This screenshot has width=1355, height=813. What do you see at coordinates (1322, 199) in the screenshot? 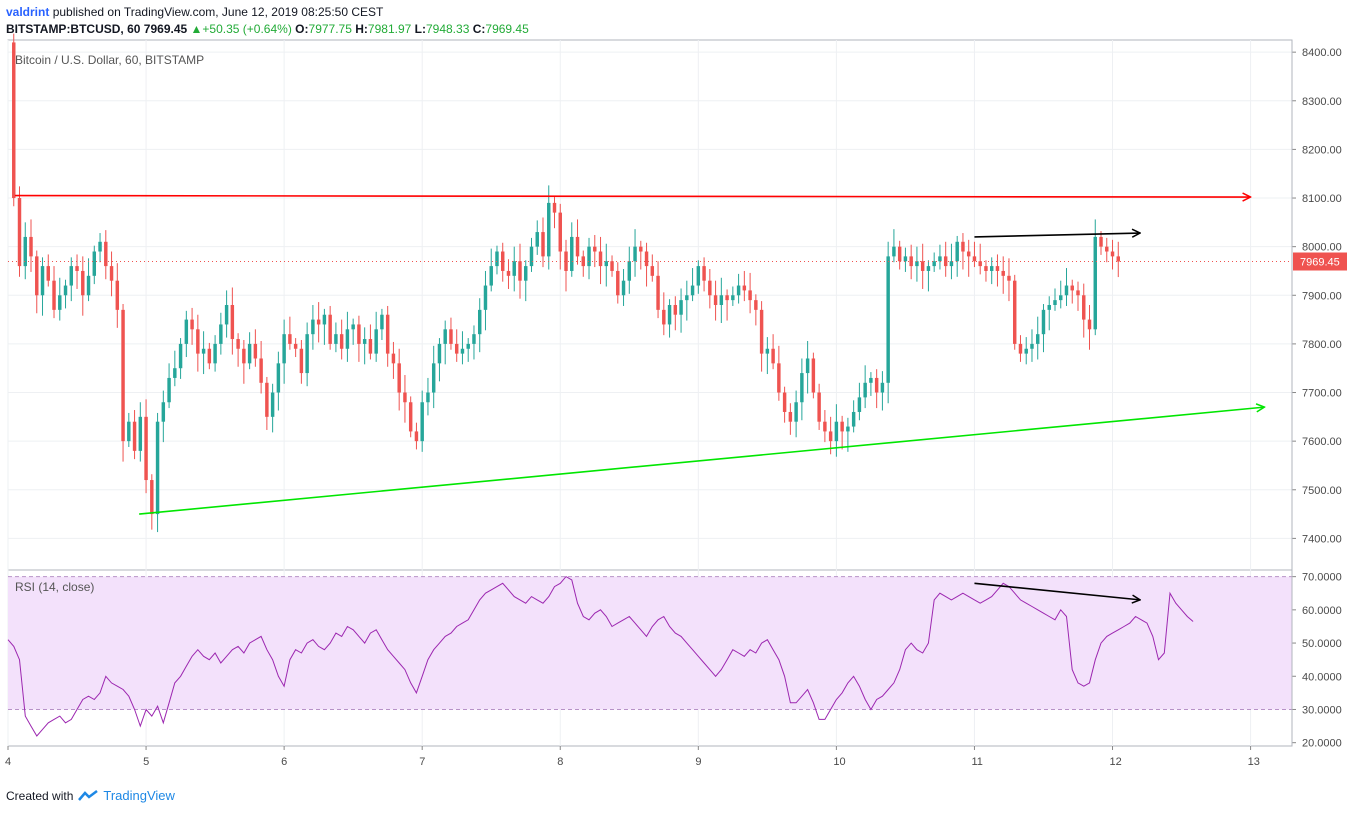
I see `price-tick-label: 8100.00` at bounding box center [1322, 199].